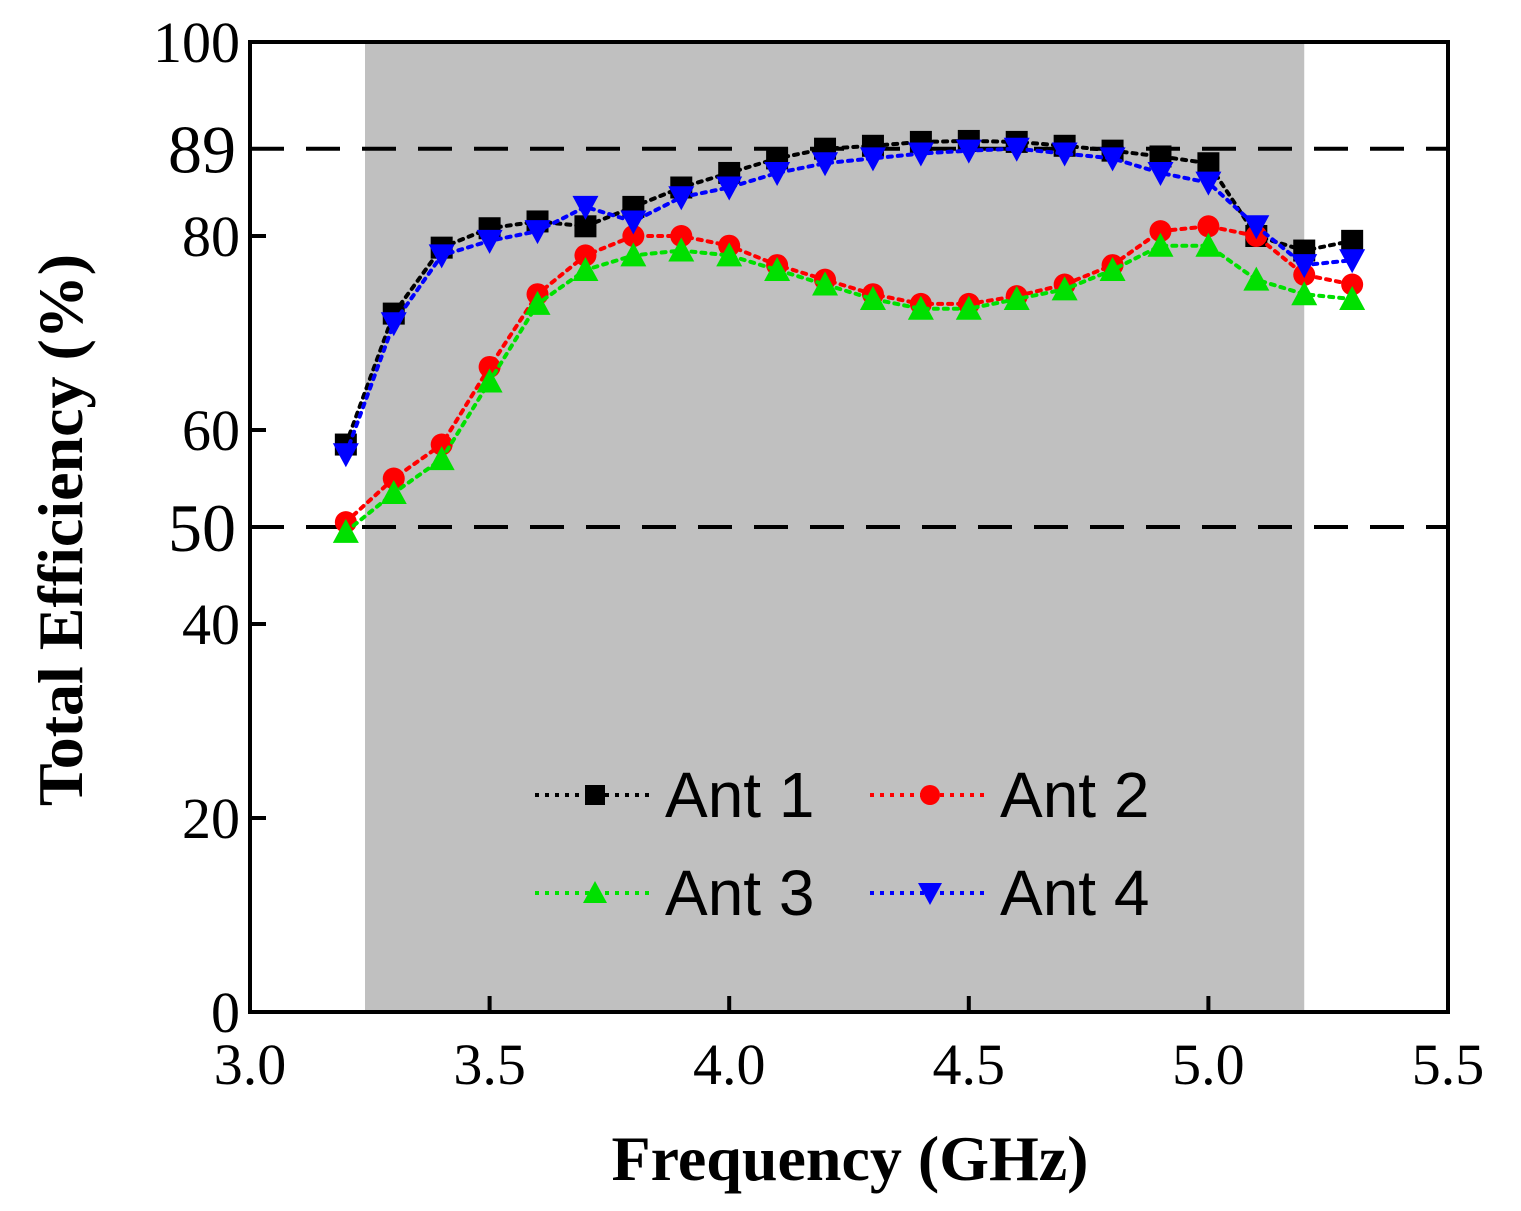 The width and height of the screenshot is (1521, 1211). Describe the element at coordinates (969, 1064) in the screenshot. I see `x-tick-label: 4.5` at that location.